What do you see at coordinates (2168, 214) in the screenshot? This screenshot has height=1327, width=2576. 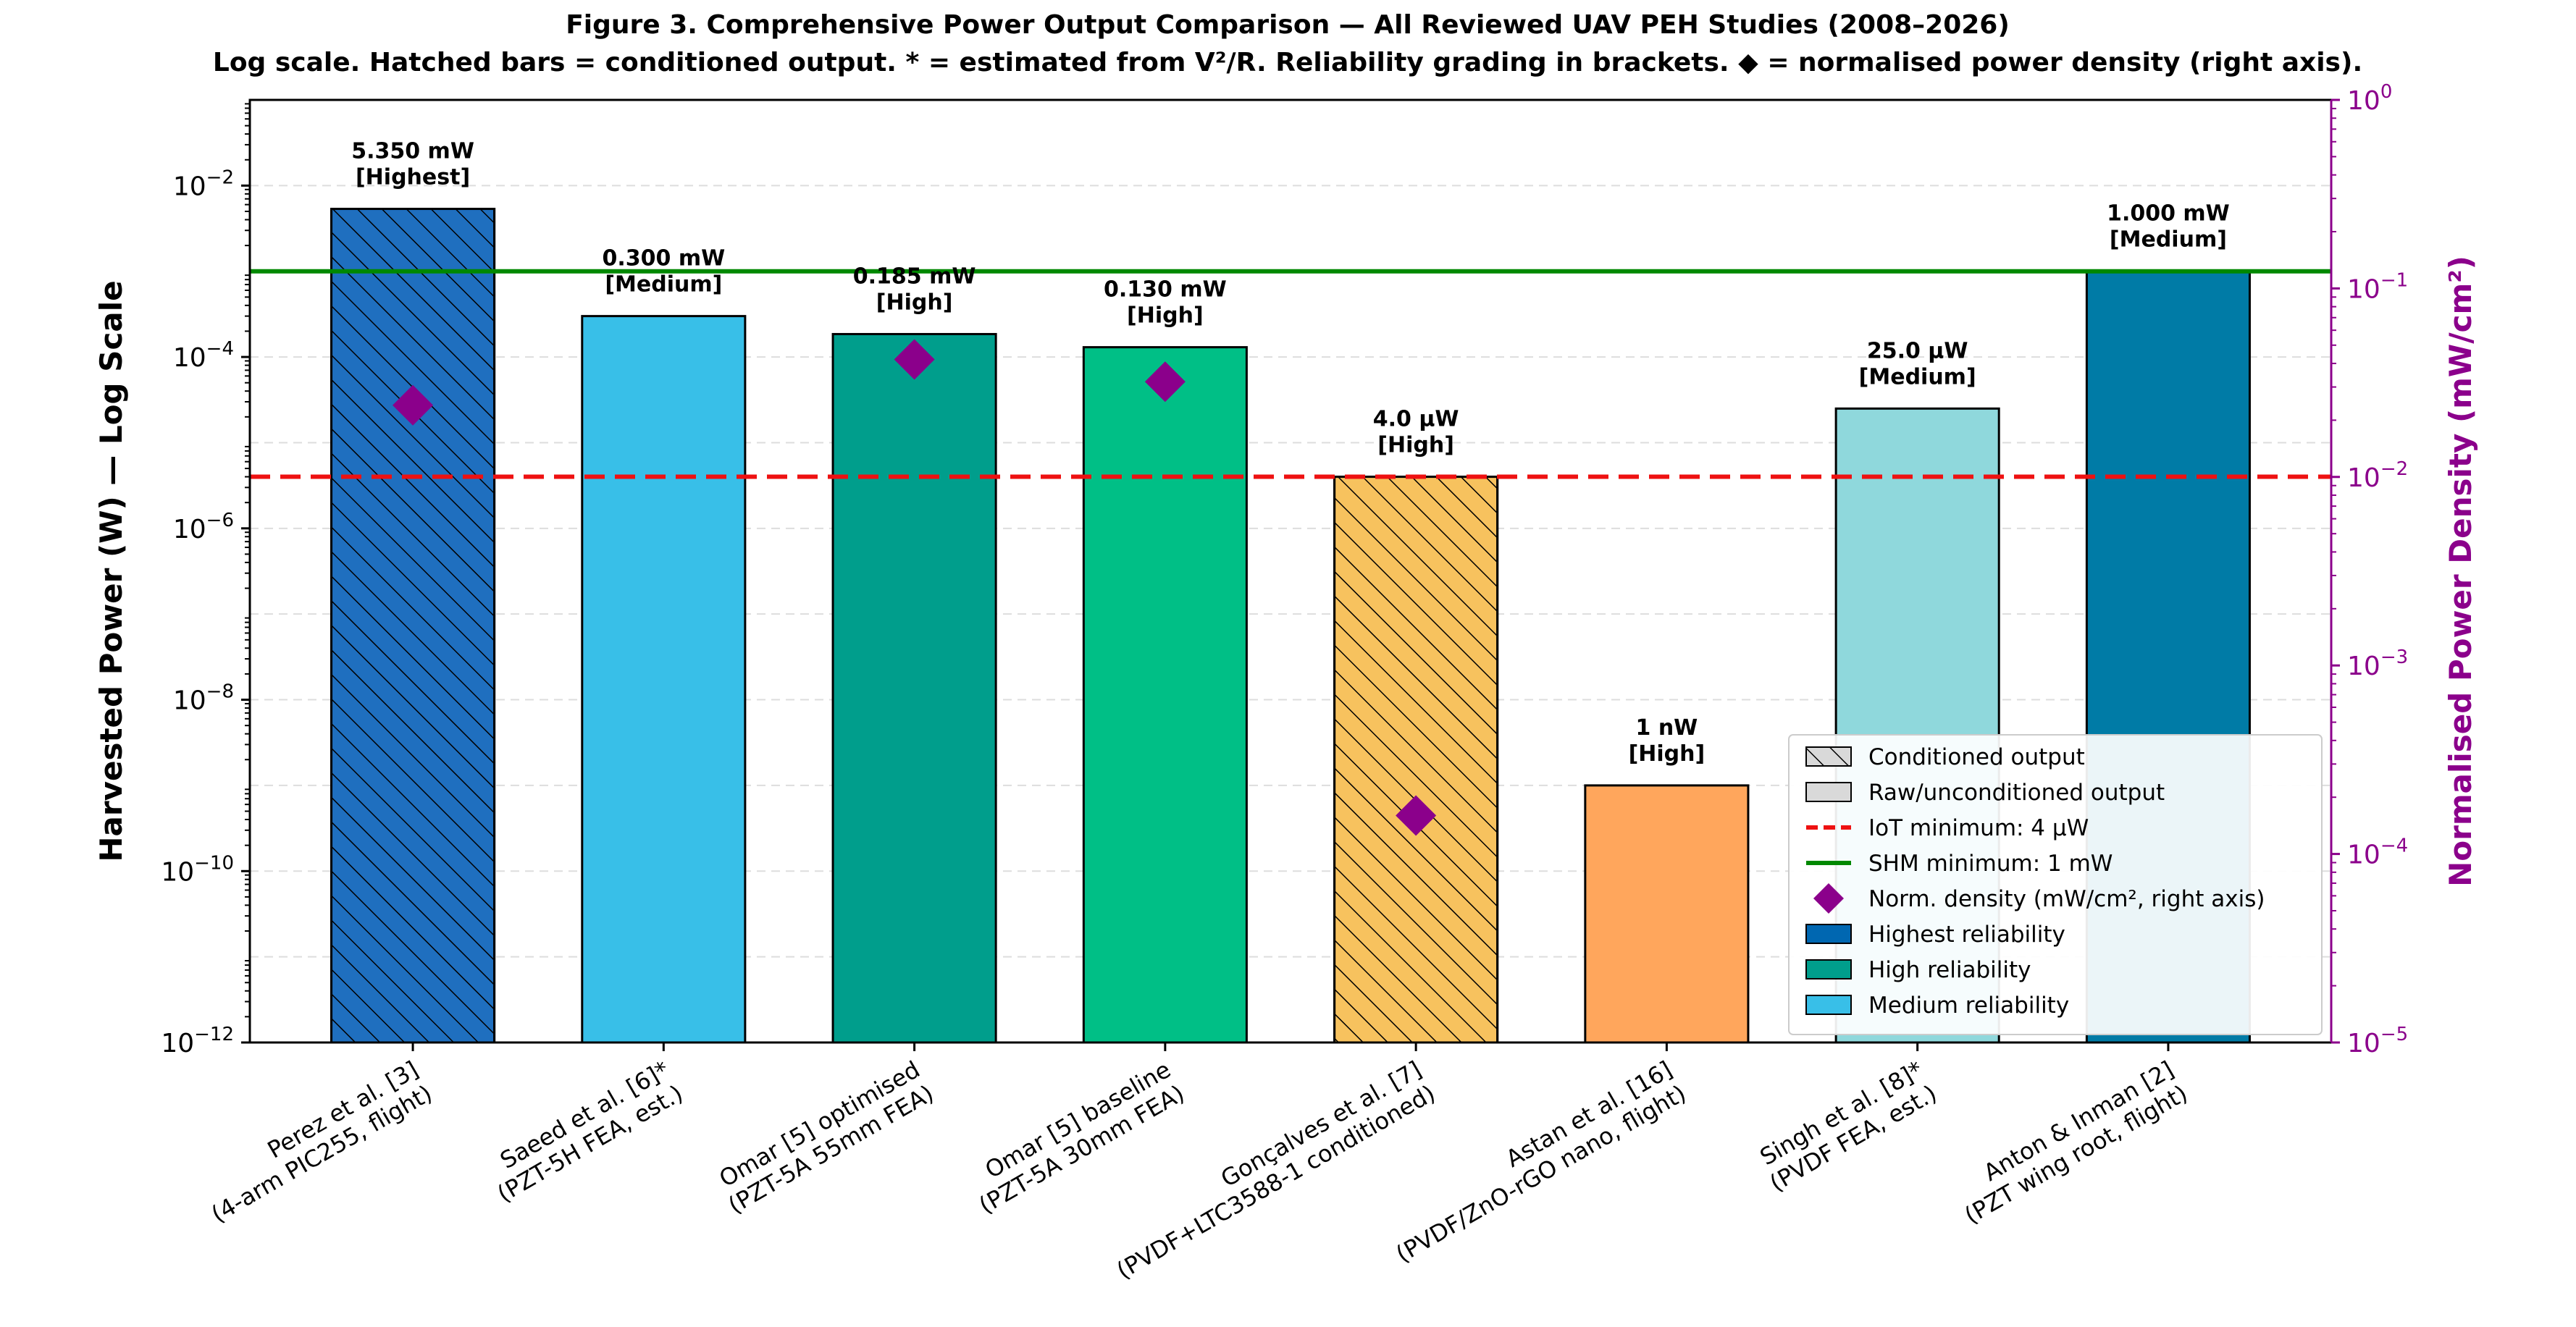 I see `bar-value-label: 1.000 mW` at bounding box center [2168, 214].